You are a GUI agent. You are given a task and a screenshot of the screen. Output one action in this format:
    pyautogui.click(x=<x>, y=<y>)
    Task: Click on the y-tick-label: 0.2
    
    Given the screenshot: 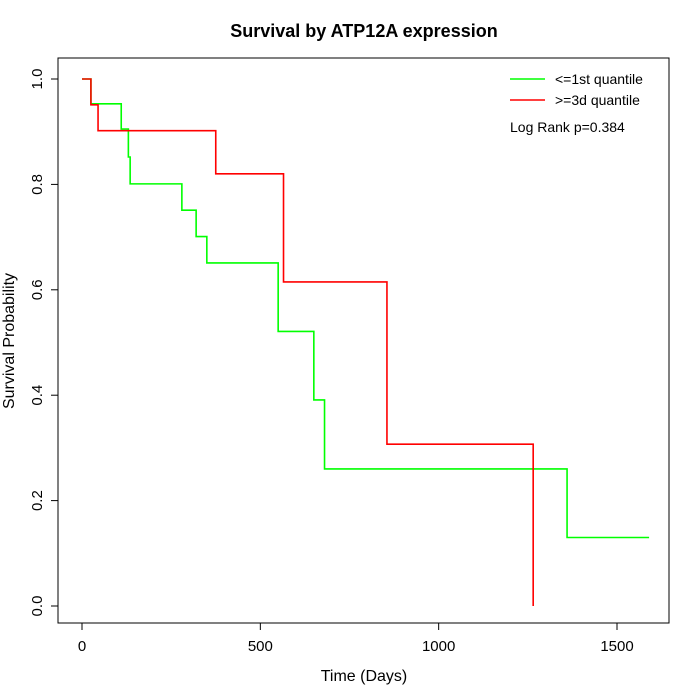 What is the action you would take?
    pyautogui.click(x=37, y=500)
    